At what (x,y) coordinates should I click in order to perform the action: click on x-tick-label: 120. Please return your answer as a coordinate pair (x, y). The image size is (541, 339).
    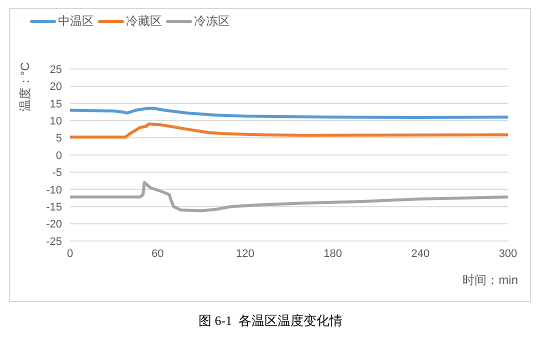
    Looking at the image, I should click on (245, 254).